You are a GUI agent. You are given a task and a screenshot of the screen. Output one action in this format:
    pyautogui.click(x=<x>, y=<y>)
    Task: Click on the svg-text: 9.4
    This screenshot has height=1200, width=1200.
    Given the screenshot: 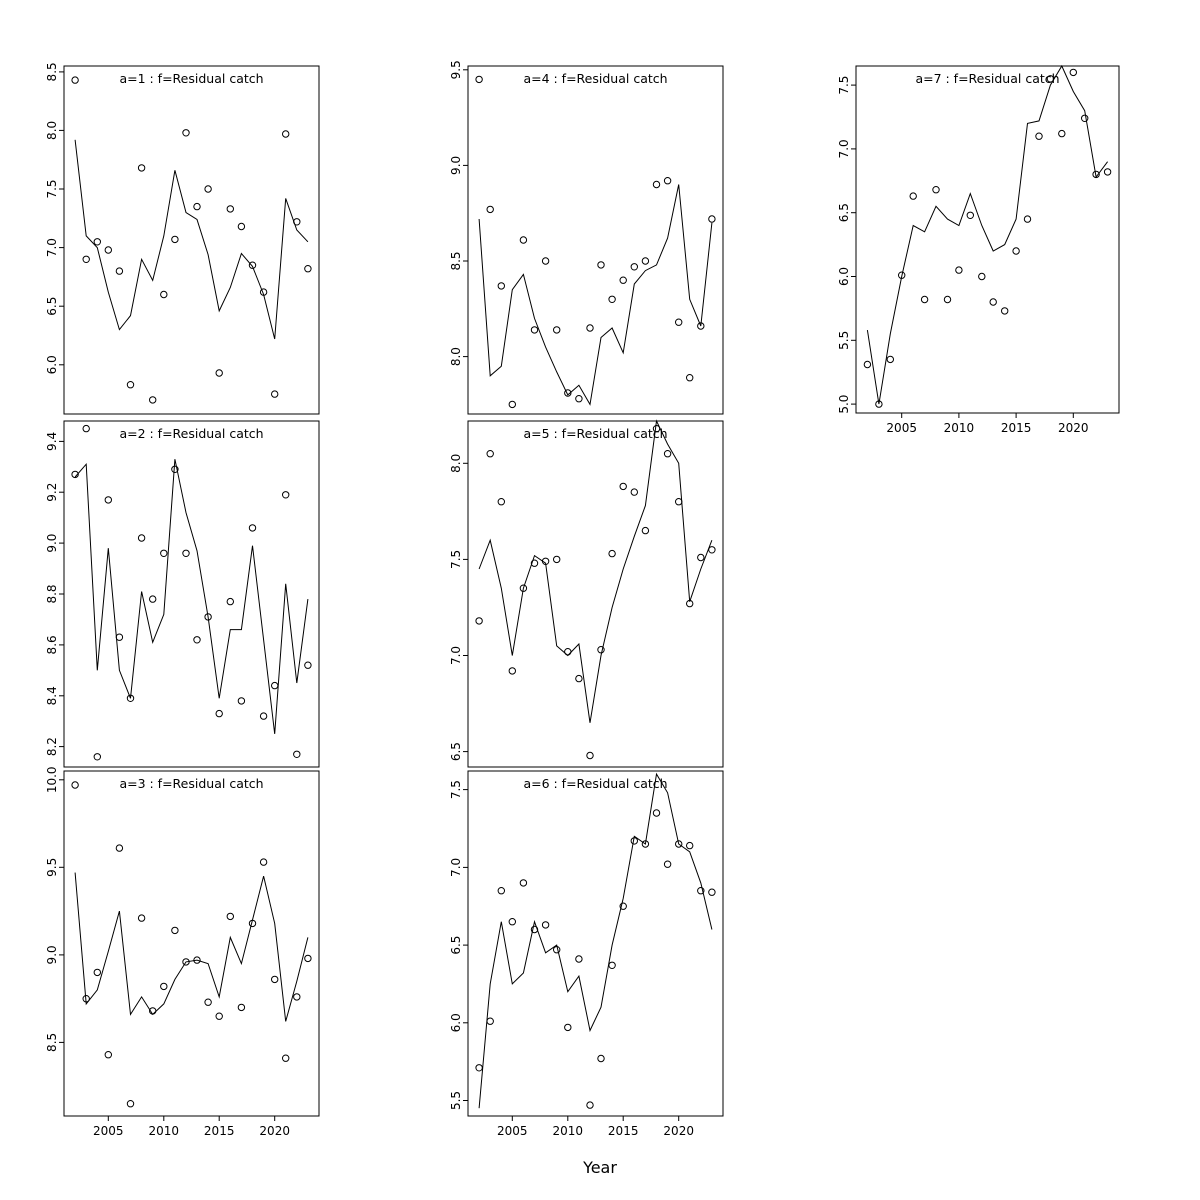 What is the action you would take?
    pyautogui.click(x=52, y=441)
    